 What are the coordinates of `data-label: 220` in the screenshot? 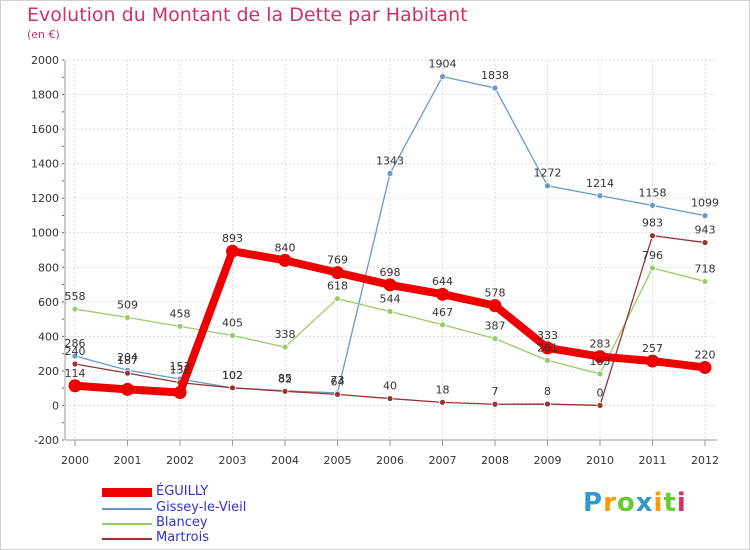 It's located at (705, 354).